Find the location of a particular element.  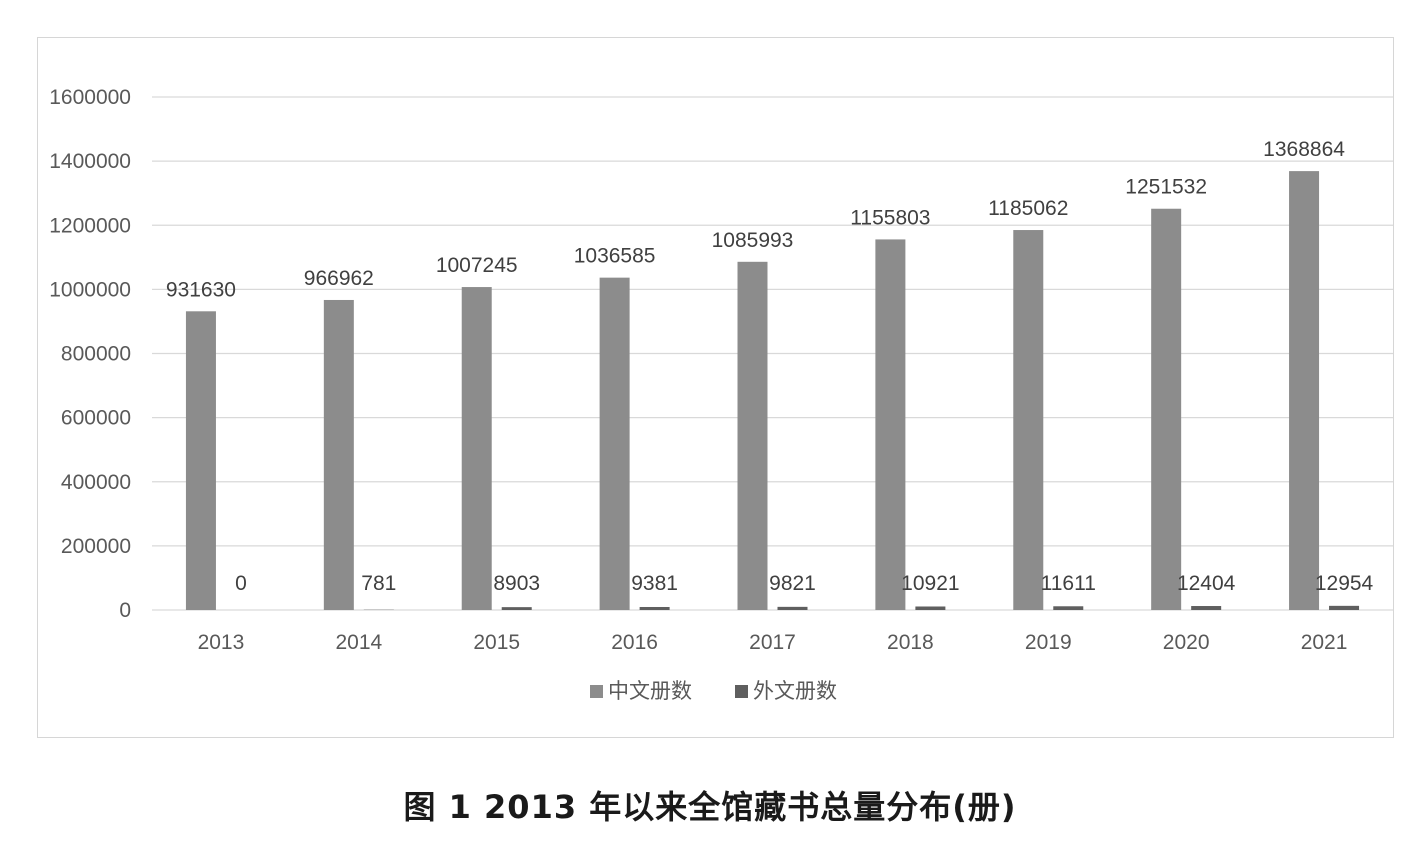

data-label-chinese: 1007245 is located at coordinates (477, 265).